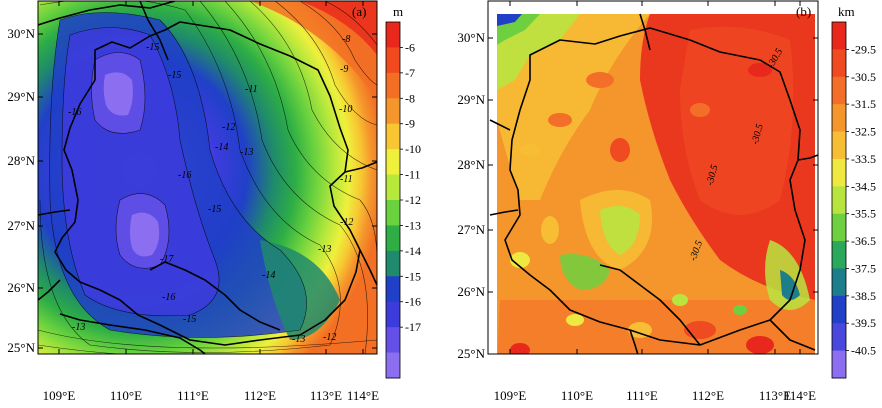  I want to click on colorbar-label: -13, so click(413, 225).